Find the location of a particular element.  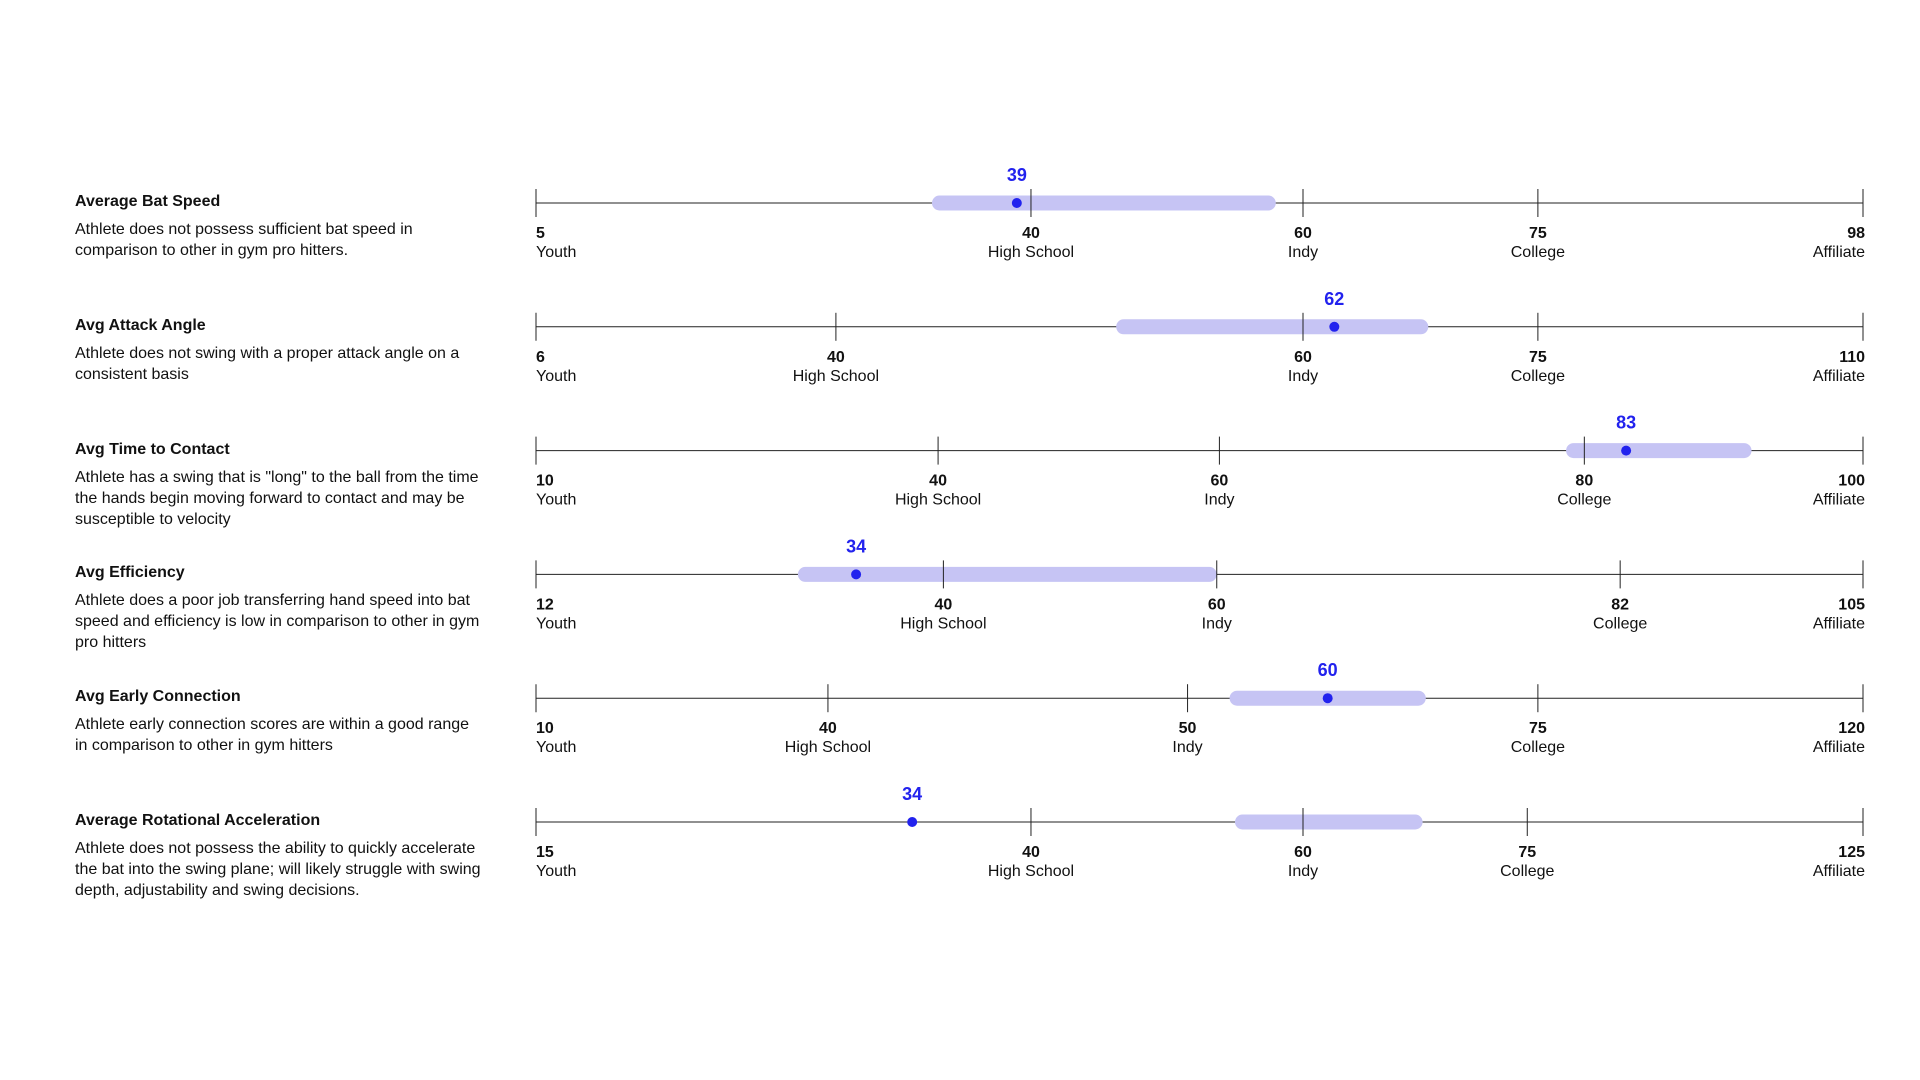

tick-value: 5 is located at coordinates (540, 233).